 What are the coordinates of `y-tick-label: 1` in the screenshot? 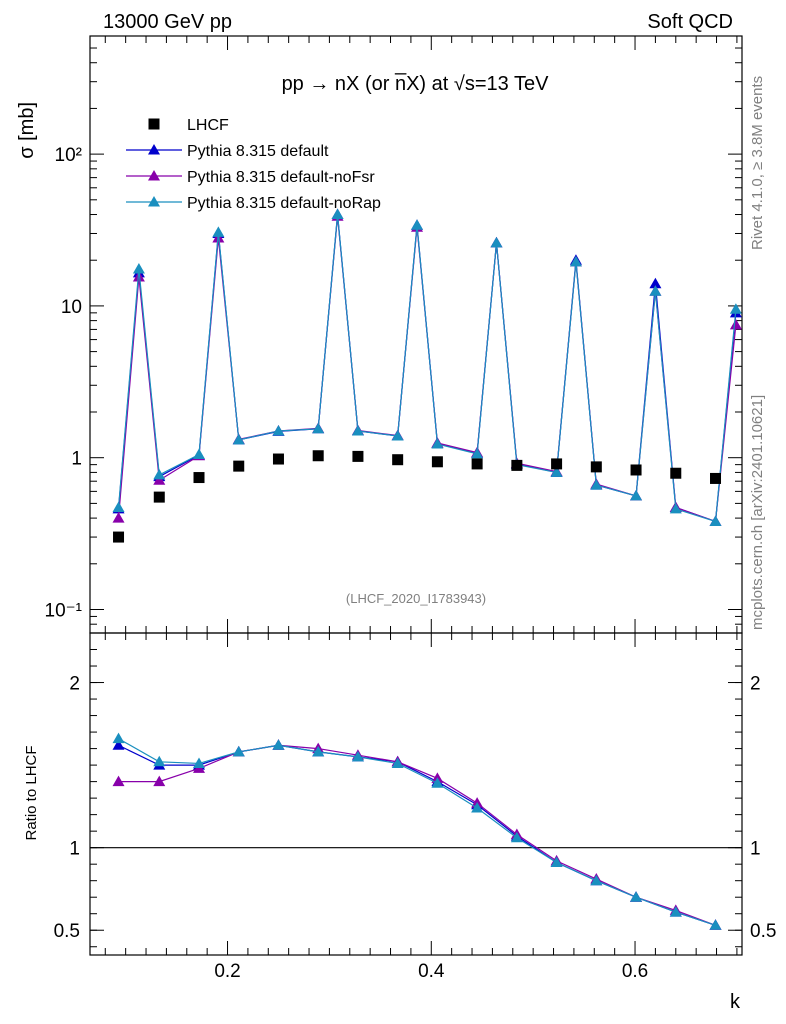 It's located at (76, 459).